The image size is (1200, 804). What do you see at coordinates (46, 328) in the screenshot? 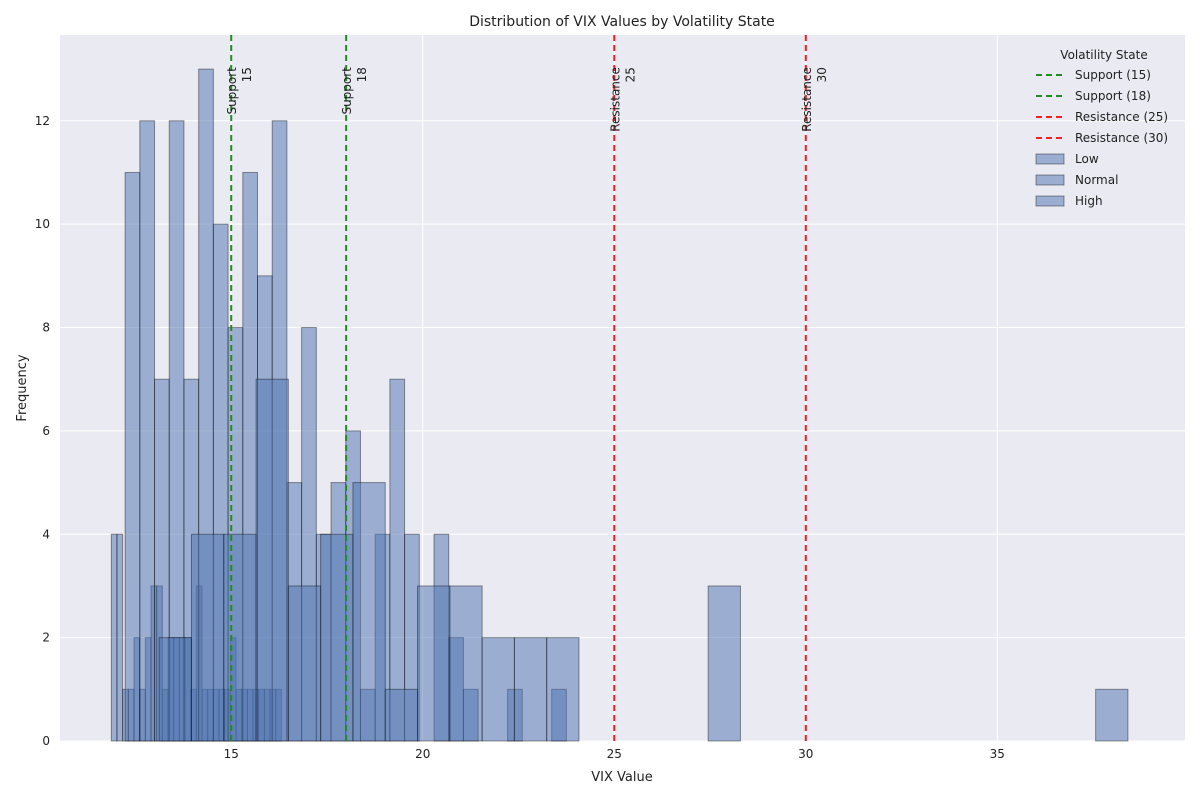
I see `y-tick-label: 8` at bounding box center [46, 328].